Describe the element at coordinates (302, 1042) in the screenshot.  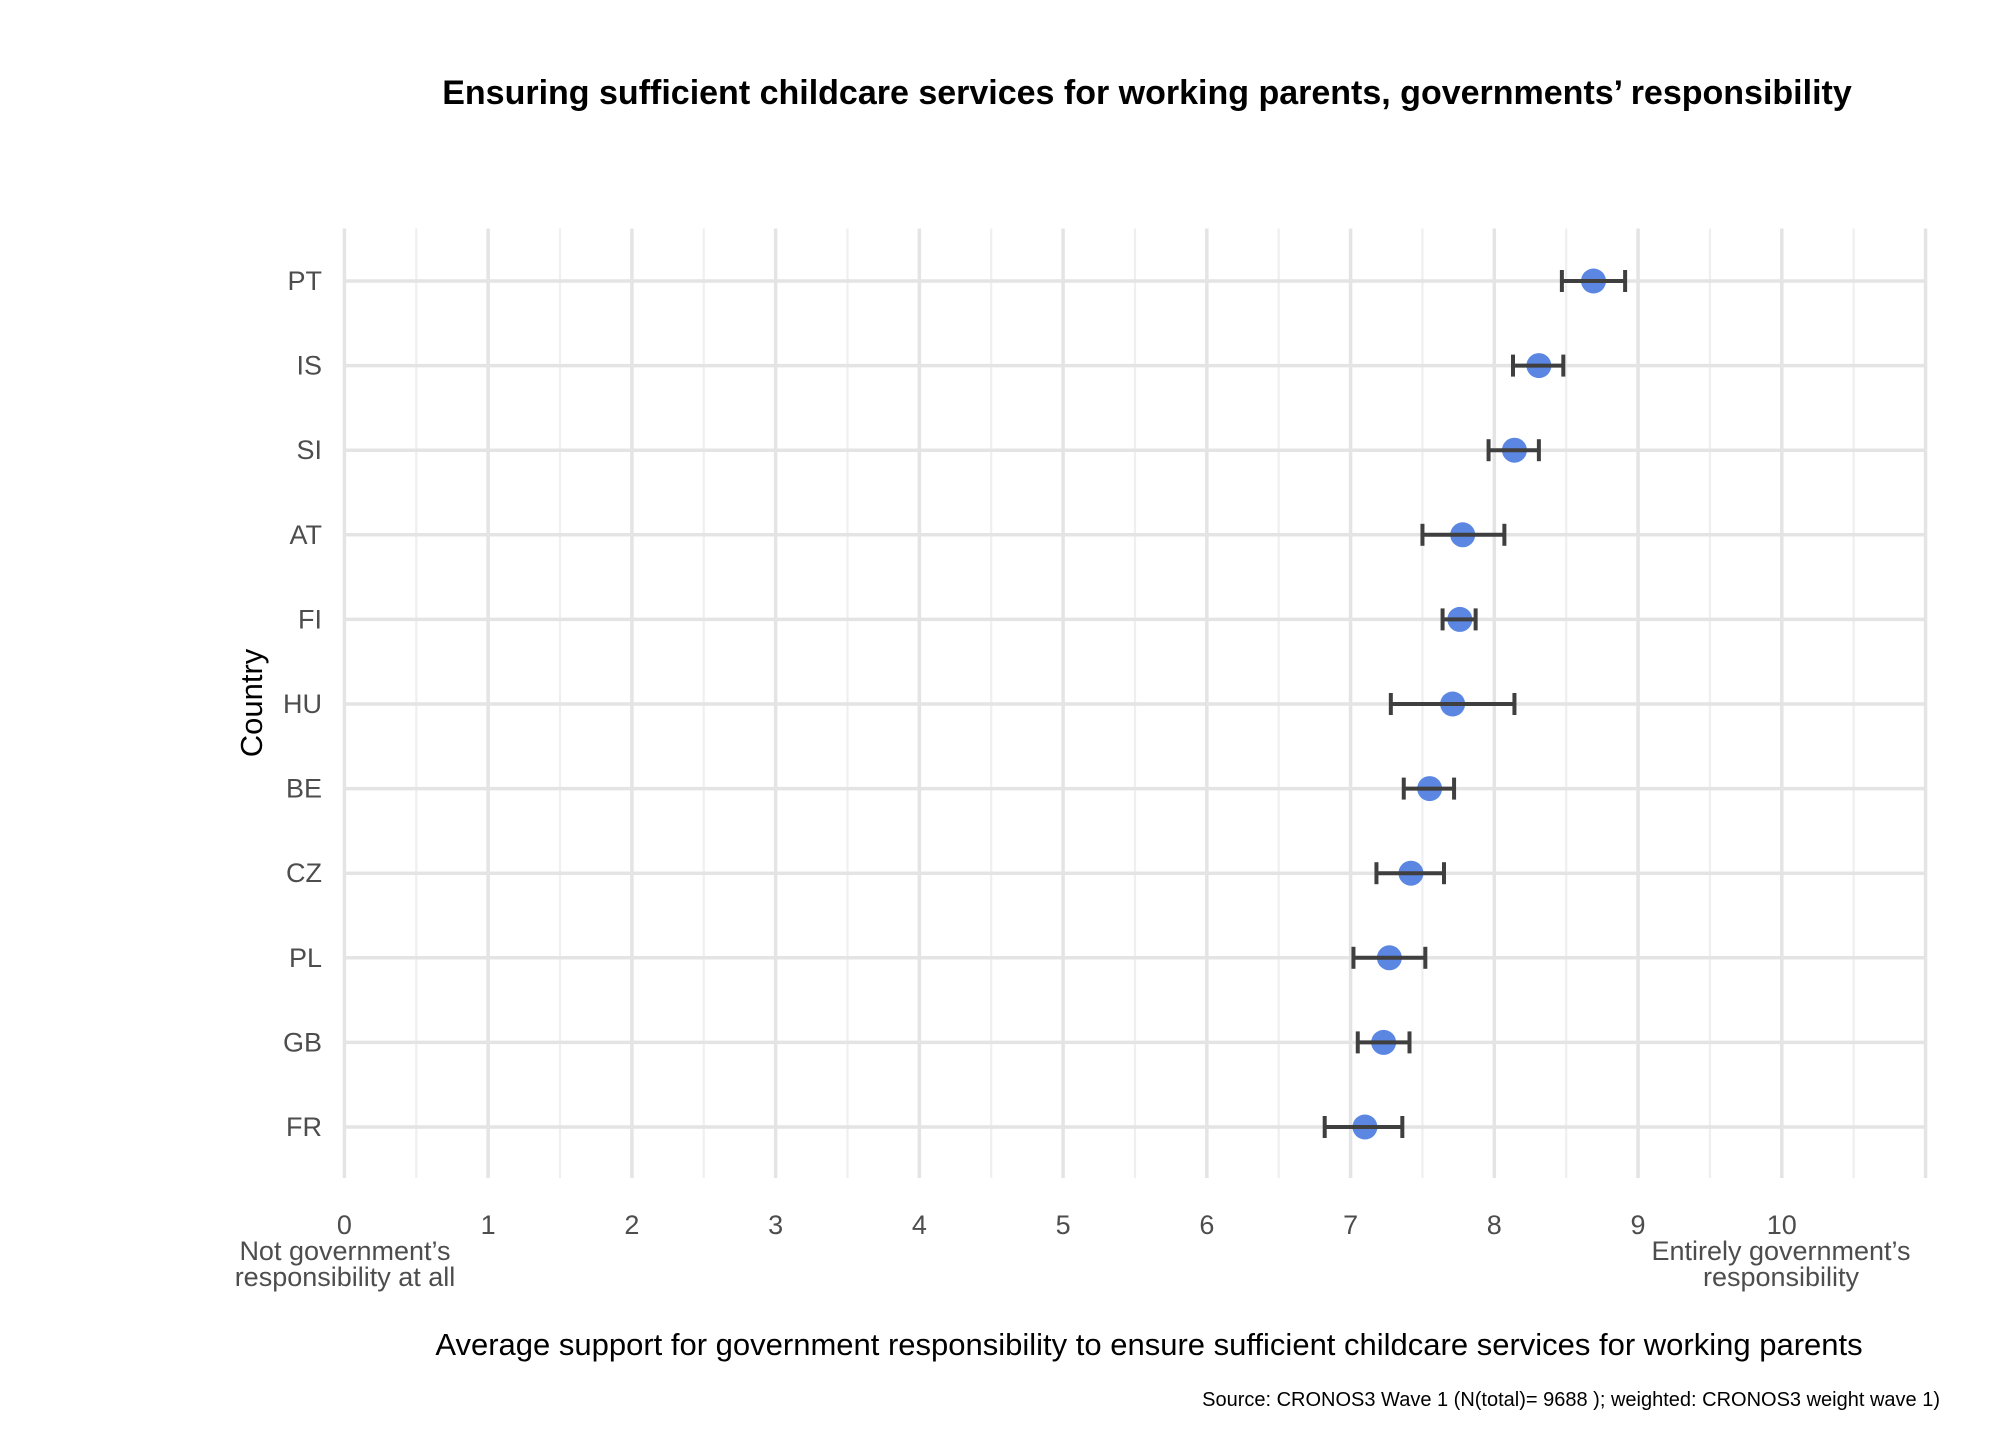
I see `country-label-GB: GB` at that location.